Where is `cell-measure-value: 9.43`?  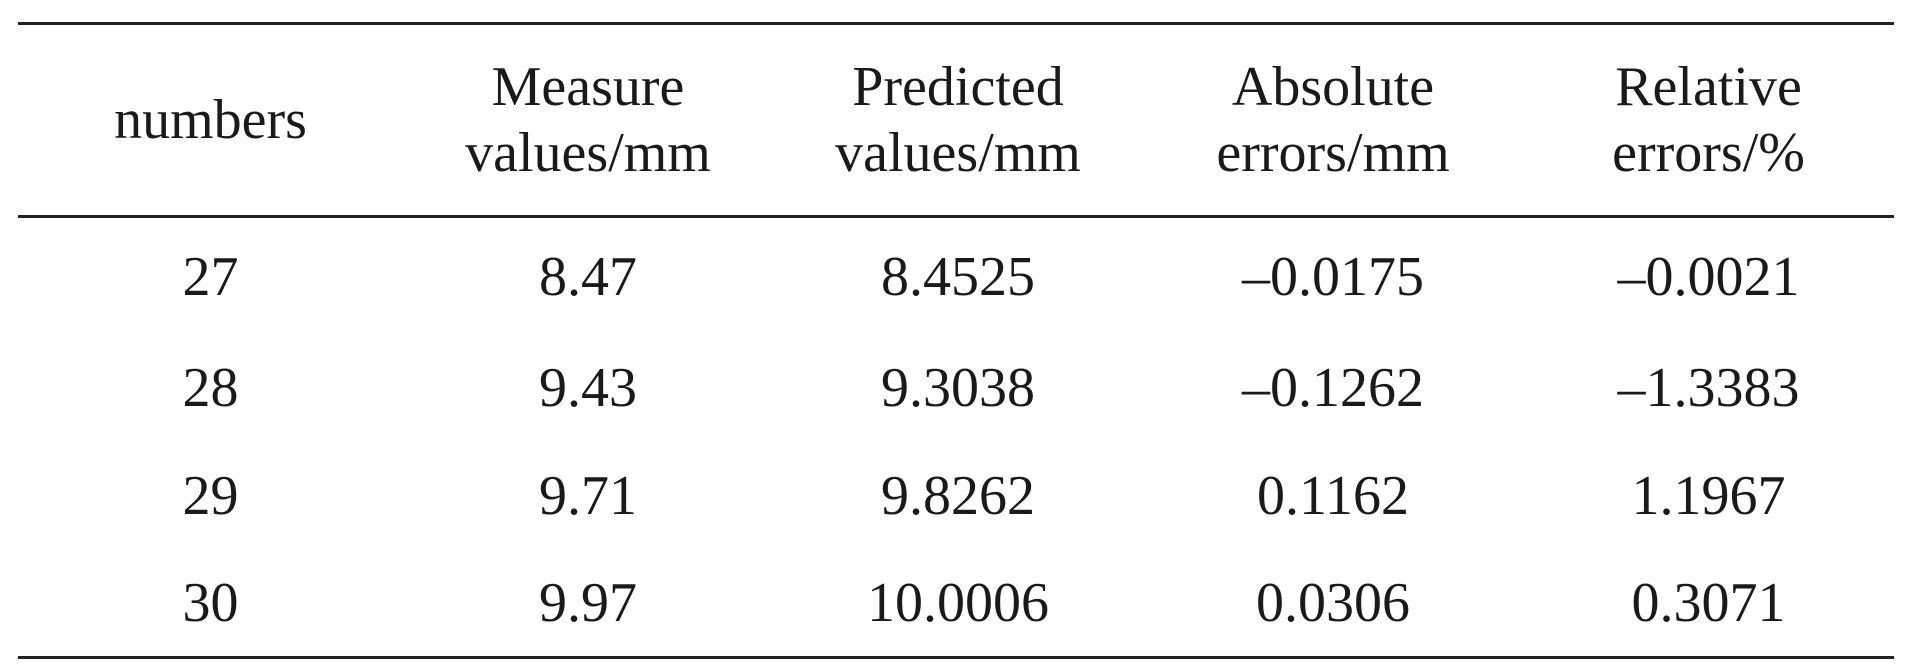
cell-measure-value: 9.43 is located at coordinates (588, 388).